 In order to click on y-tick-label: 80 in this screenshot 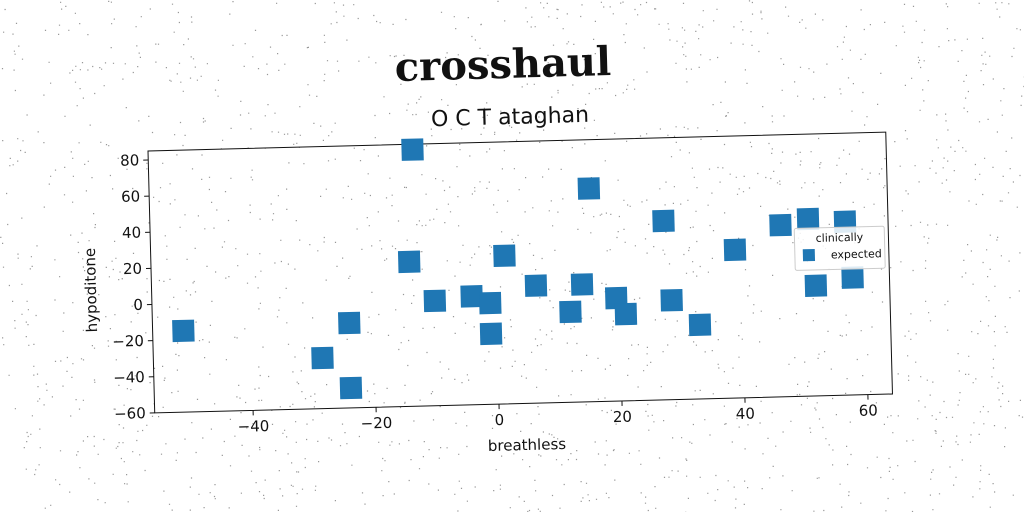, I will do `click(130, 160)`.